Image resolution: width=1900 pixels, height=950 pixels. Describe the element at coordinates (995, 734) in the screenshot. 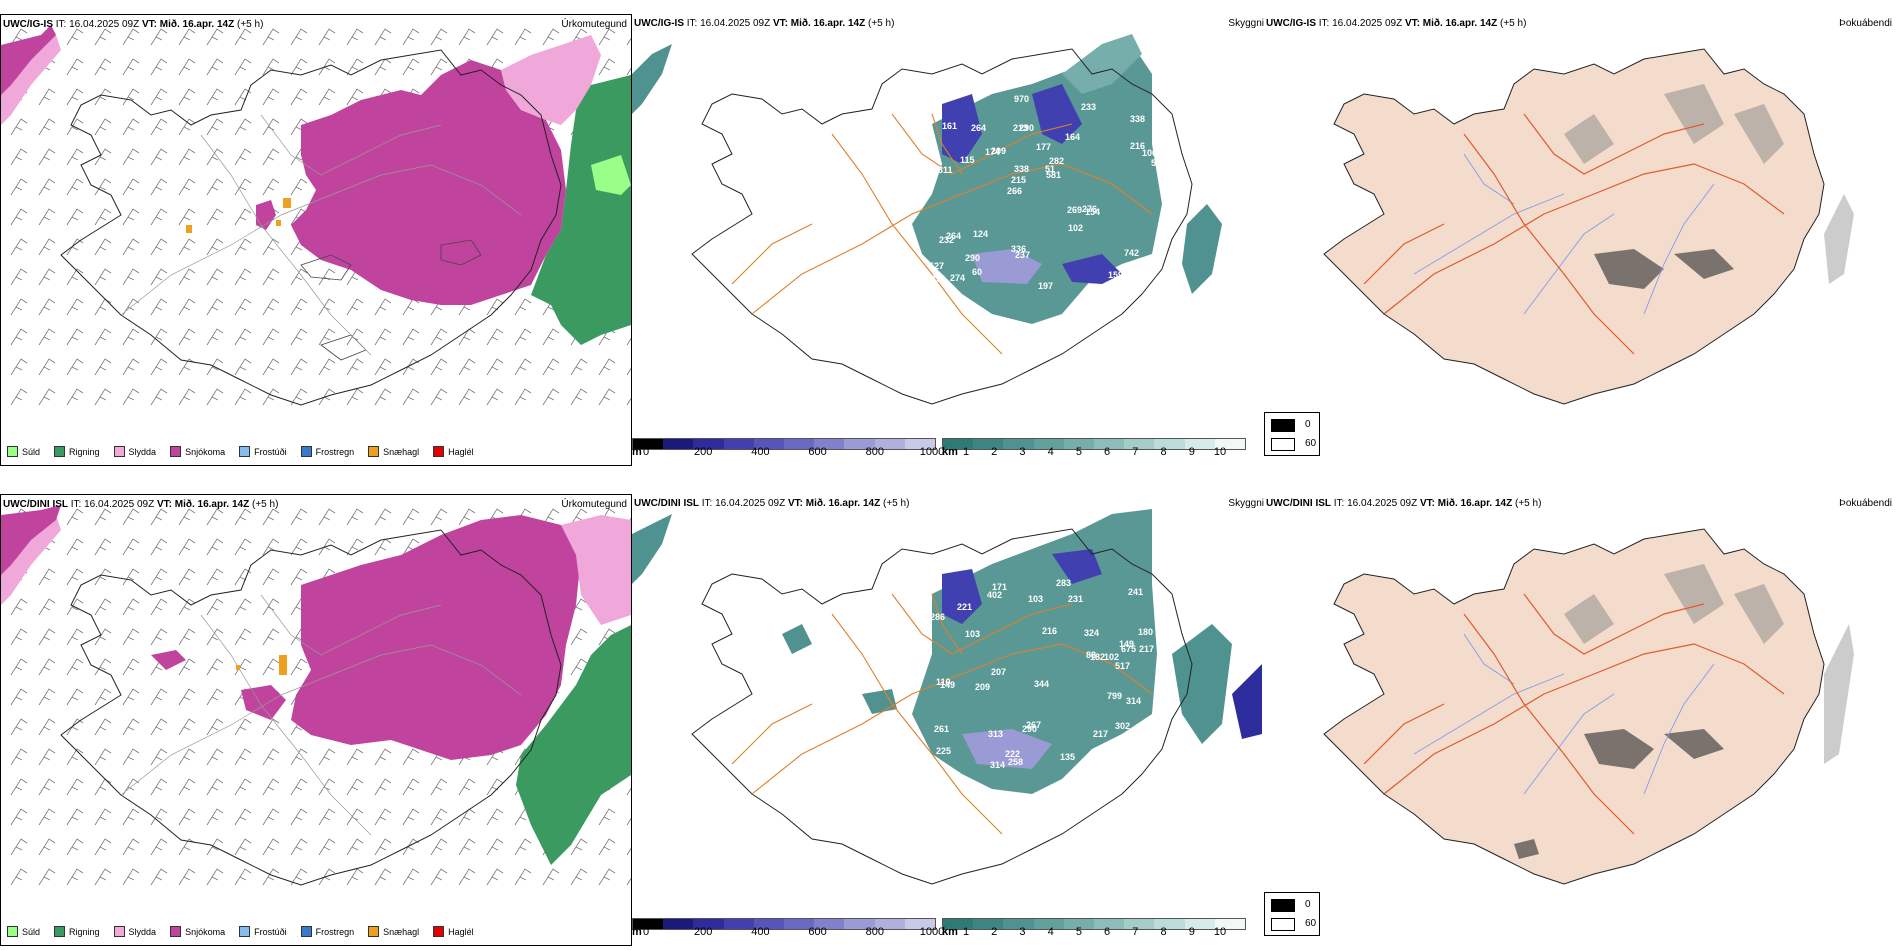

I see `ceiling-label: 313` at that location.